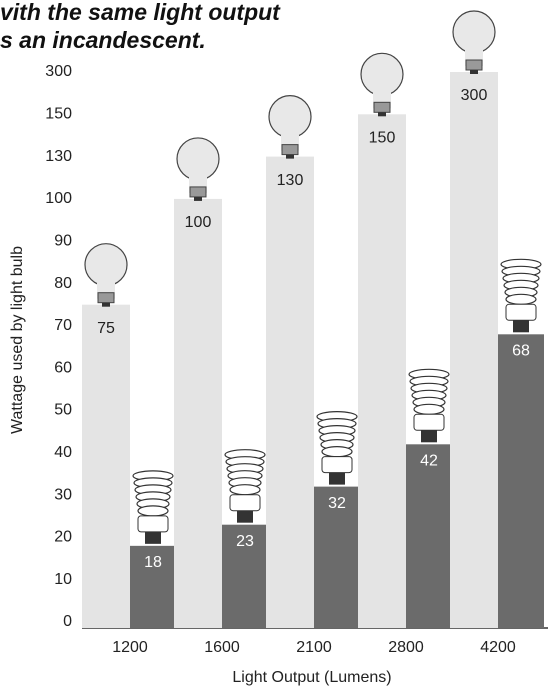 Image resolution: width=548 pixels, height=688 pixels. I want to click on value-label: 300, so click(474, 95).